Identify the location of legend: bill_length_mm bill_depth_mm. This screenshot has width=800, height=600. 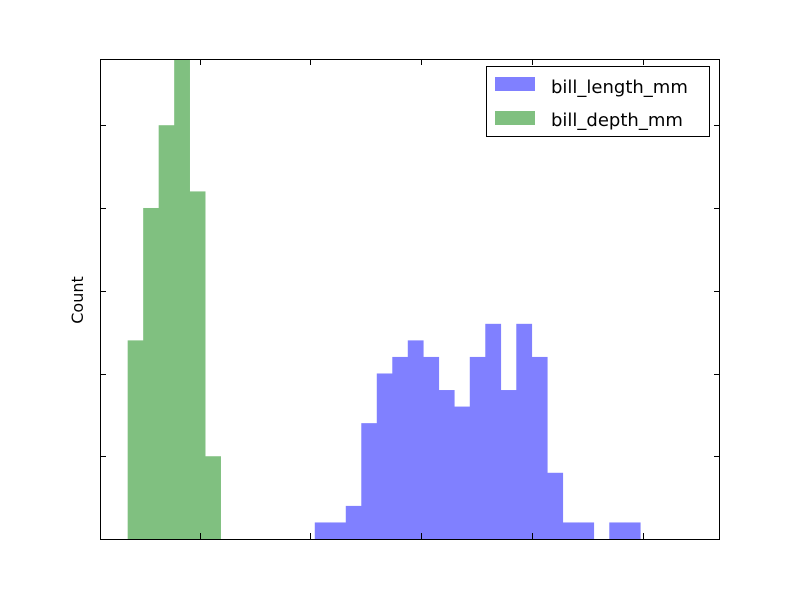
(598, 101).